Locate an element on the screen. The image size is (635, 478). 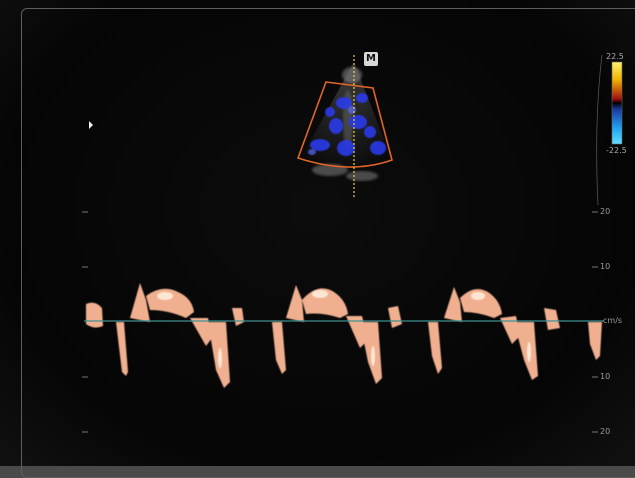
m-mode-badge: M is located at coordinates (371, 59).